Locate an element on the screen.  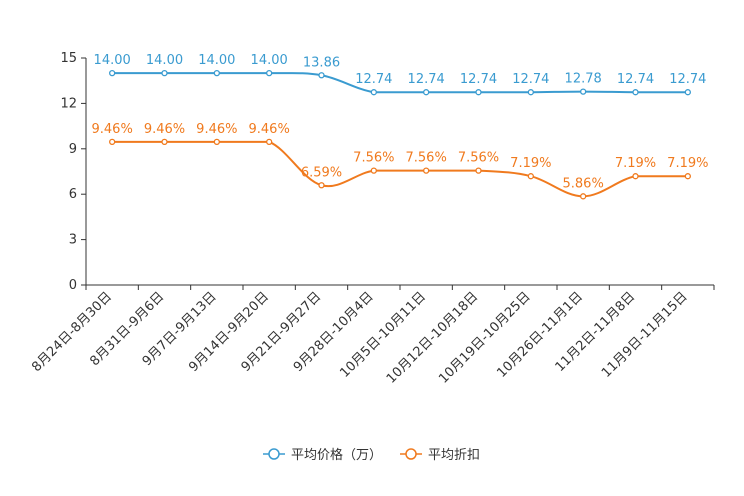
legend-item-1: 平均折扣 is located at coordinates (440, 455).